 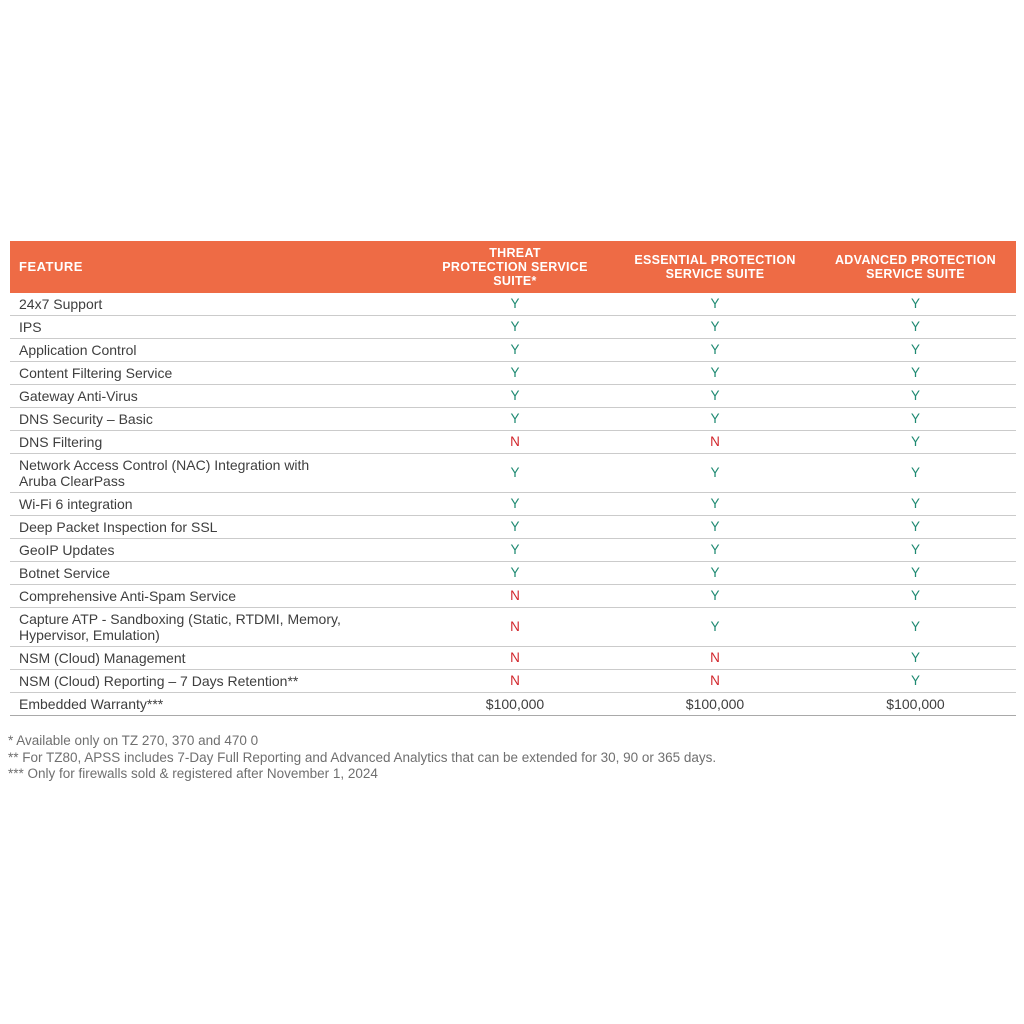 I want to click on feature-name: DNS Filtering, so click(x=61, y=442).